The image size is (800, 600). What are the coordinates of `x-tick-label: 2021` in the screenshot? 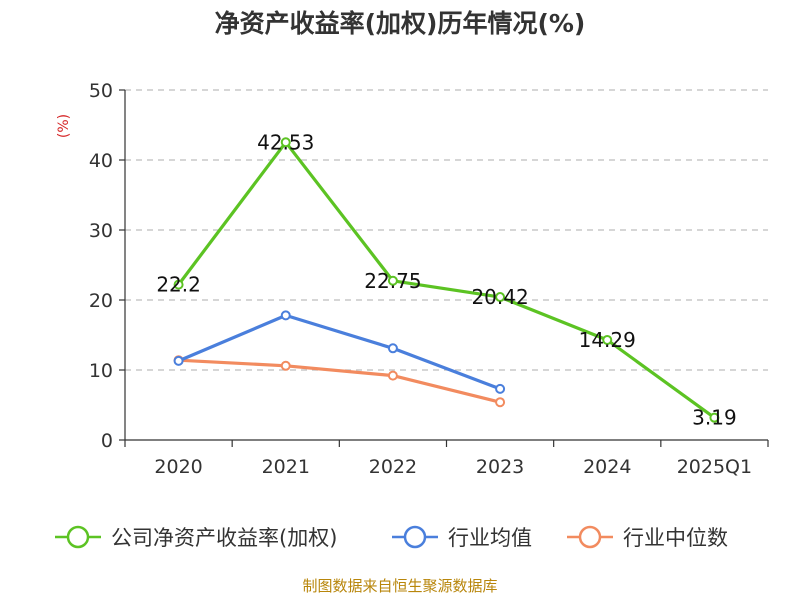 It's located at (286, 467).